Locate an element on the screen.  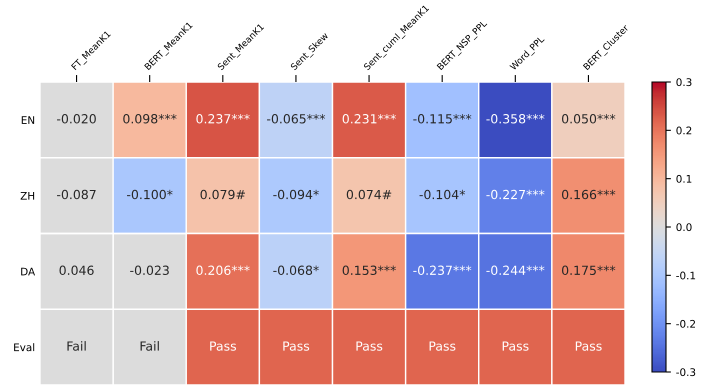
y-tick-label: EN is located at coordinates (28, 120).